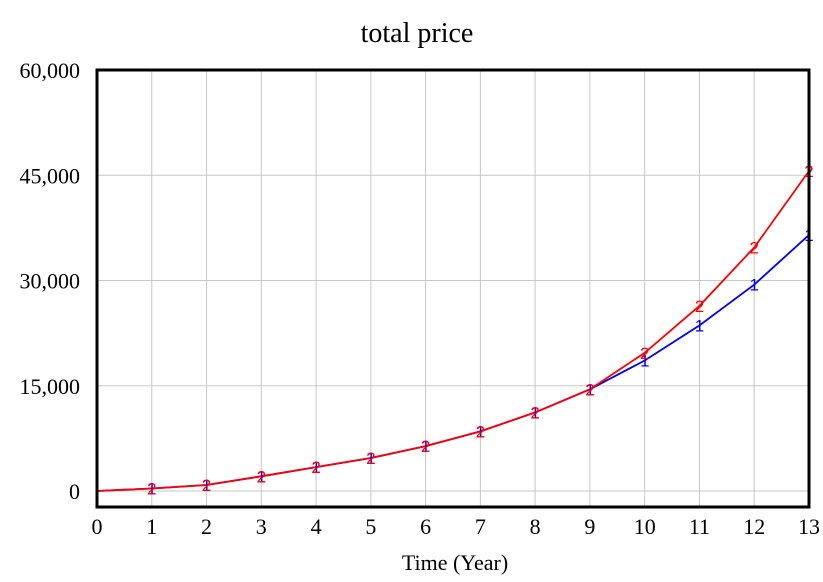 This screenshot has width=823, height=582. I want to click on x-tick-label: 11, so click(699, 526).